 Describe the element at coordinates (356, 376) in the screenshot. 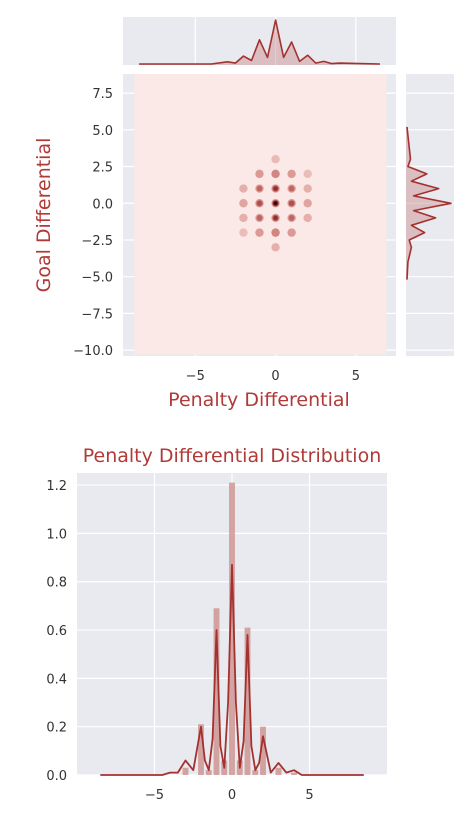

I see `joint-x-tick-label: 5` at that location.